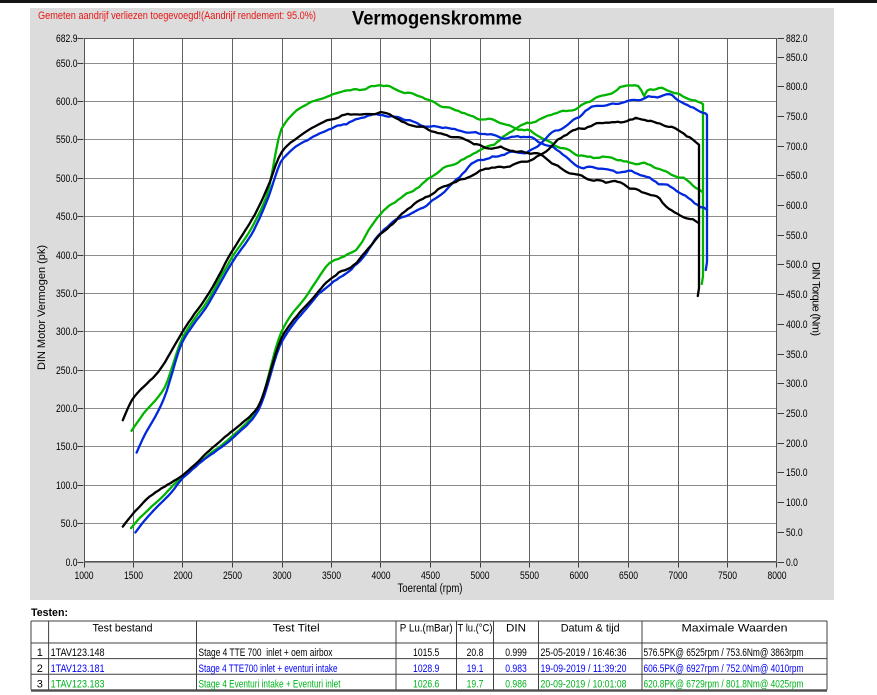  I want to click on svg-text: 25-05-2019 / 16:46:36, so click(584, 653).